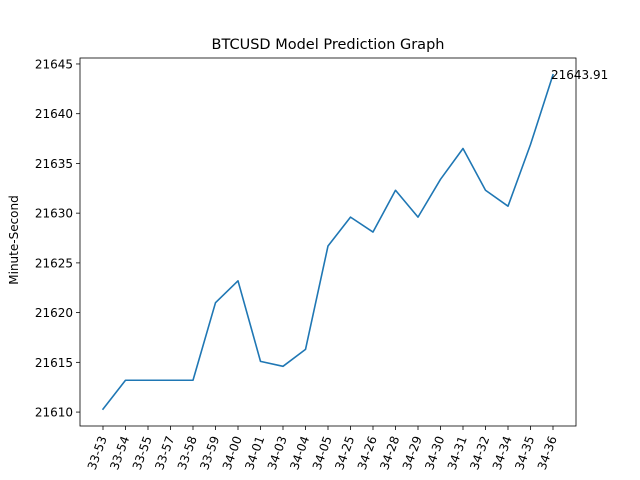  Describe the element at coordinates (479, 453) in the screenshot. I see `x-tick-label-17: 34-32` at that location.